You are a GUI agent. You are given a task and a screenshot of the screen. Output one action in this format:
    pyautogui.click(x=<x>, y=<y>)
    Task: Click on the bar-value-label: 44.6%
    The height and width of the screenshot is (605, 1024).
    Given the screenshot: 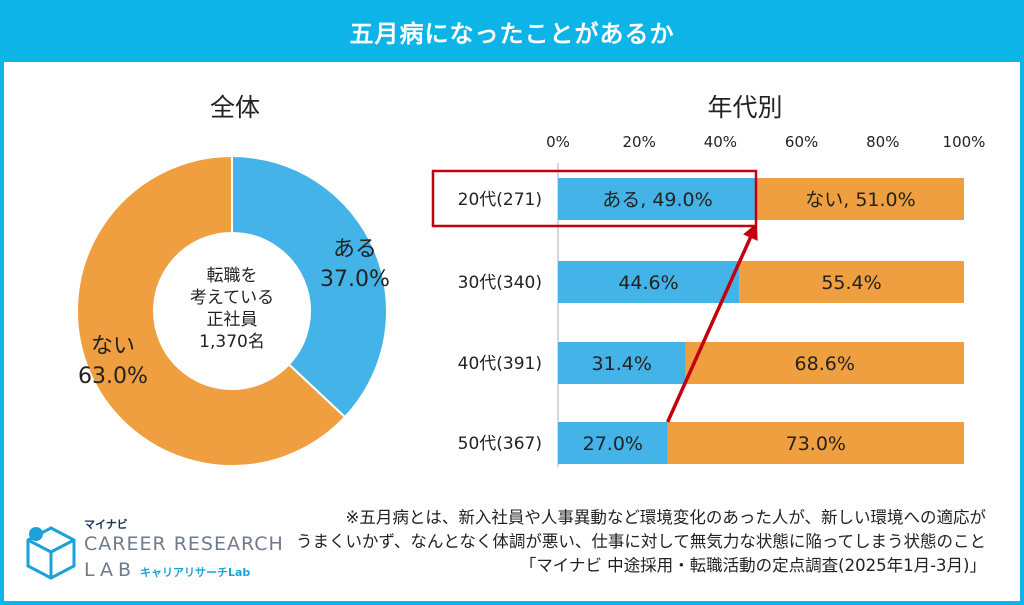 What is the action you would take?
    pyautogui.click(x=648, y=283)
    